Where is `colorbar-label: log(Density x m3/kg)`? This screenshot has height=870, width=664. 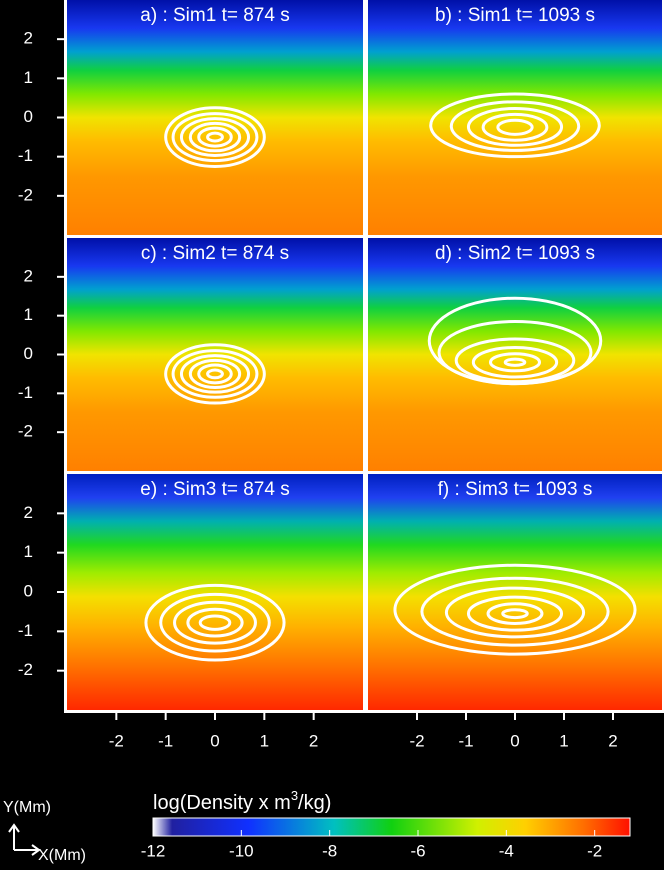
colorbar-label: log(Density x m3/kg) is located at coordinates (242, 801).